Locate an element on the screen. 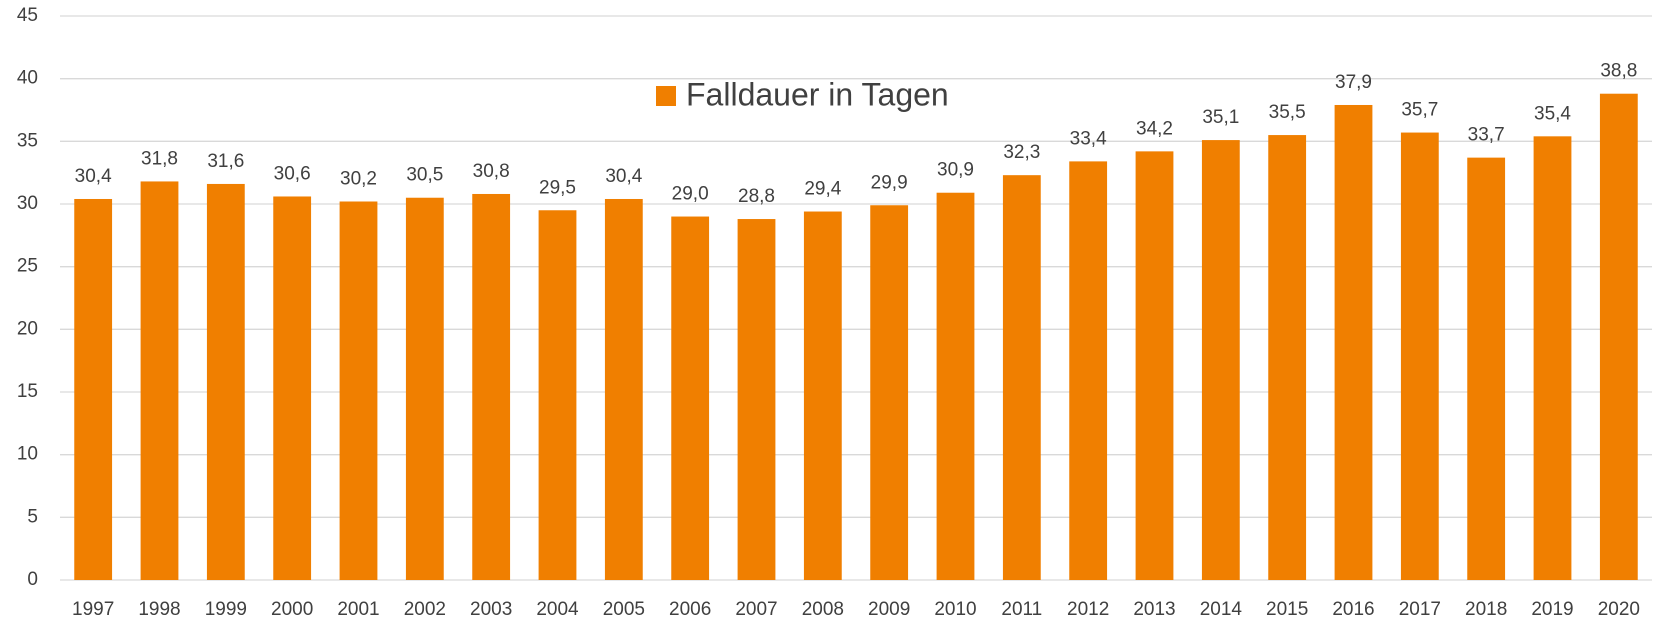 The width and height of the screenshot is (1661, 622). data-label: 33,4 is located at coordinates (1088, 138).